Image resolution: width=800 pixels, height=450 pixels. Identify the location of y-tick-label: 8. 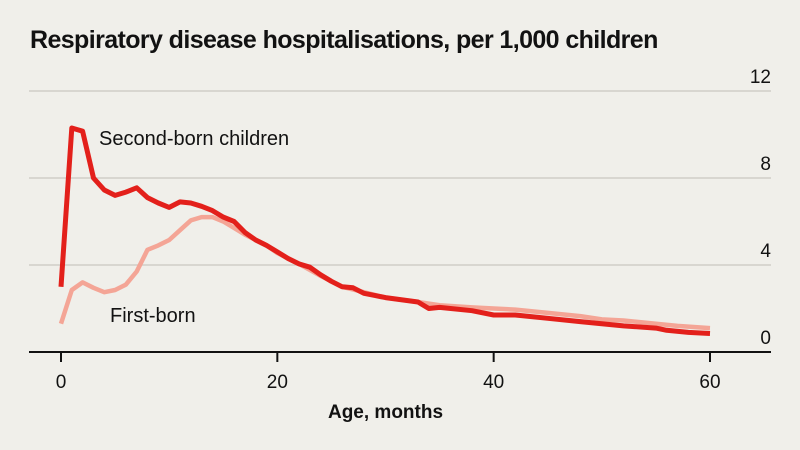
(765, 164).